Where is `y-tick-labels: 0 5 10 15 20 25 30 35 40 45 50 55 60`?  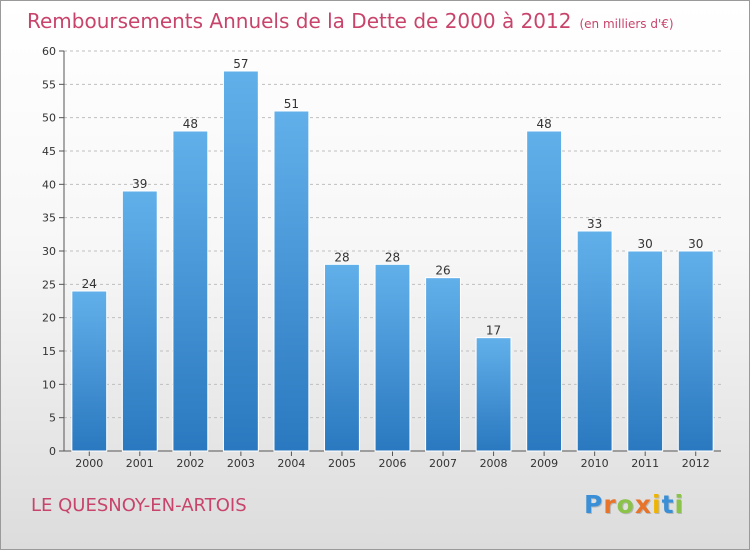 y-tick-labels: 0 5 10 15 20 25 30 35 40 45 50 55 60 is located at coordinates (49, 251).